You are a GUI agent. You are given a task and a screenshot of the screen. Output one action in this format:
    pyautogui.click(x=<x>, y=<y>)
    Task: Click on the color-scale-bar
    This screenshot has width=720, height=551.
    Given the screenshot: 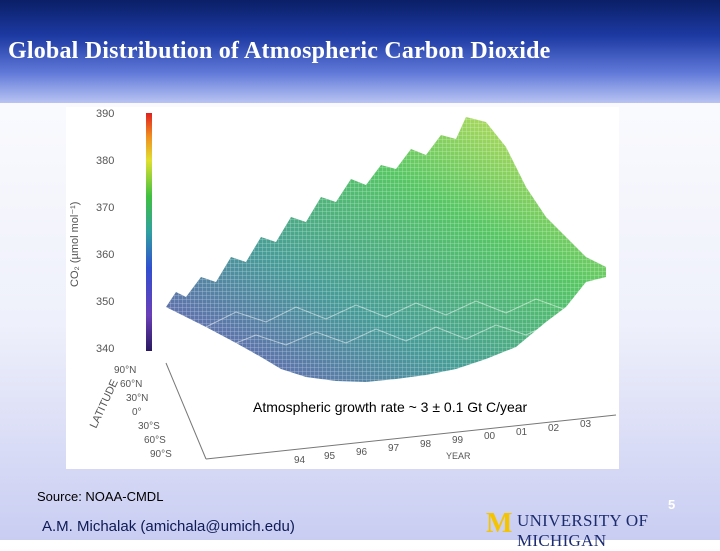 What is the action you would take?
    pyautogui.click(x=149, y=232)
    